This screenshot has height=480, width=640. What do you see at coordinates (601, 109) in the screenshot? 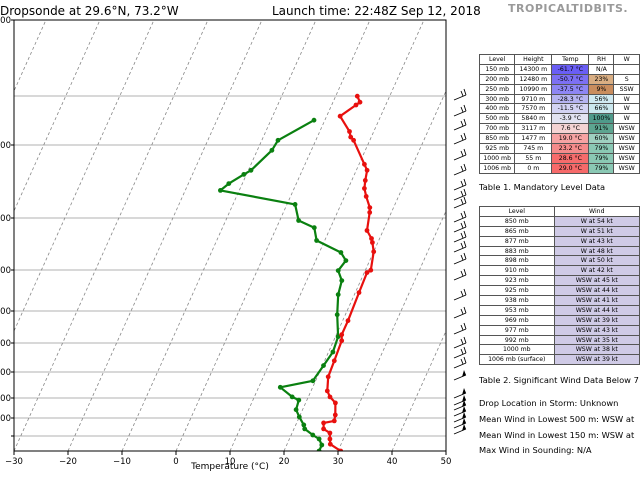
I see `cell-rh: 66%` at bounding box center [601, 109].